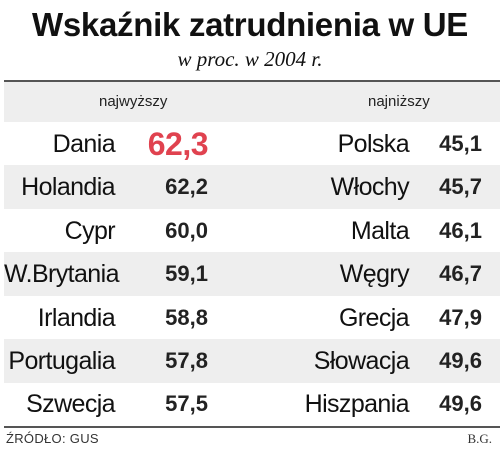 Image resolution: width=500 pixels, height=451 pixels. What do you see at coordinates (252, 404) in the screenshot?
I see `table-row: Szwecja 57,5 Hiszpania 49,6` at bounding box center [252, 404].